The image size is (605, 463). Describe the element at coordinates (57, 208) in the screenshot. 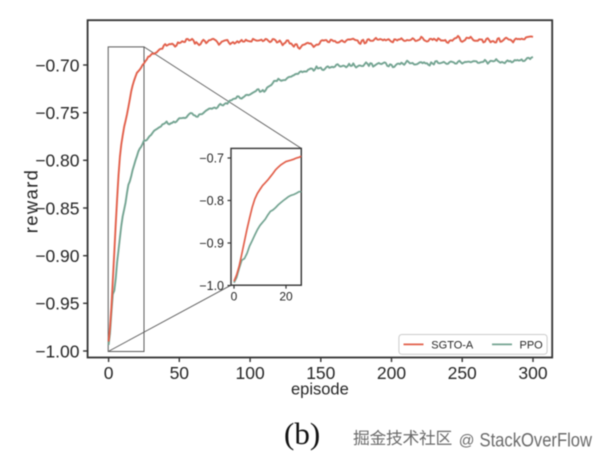

I see `svg-text: −0.85` at that location.